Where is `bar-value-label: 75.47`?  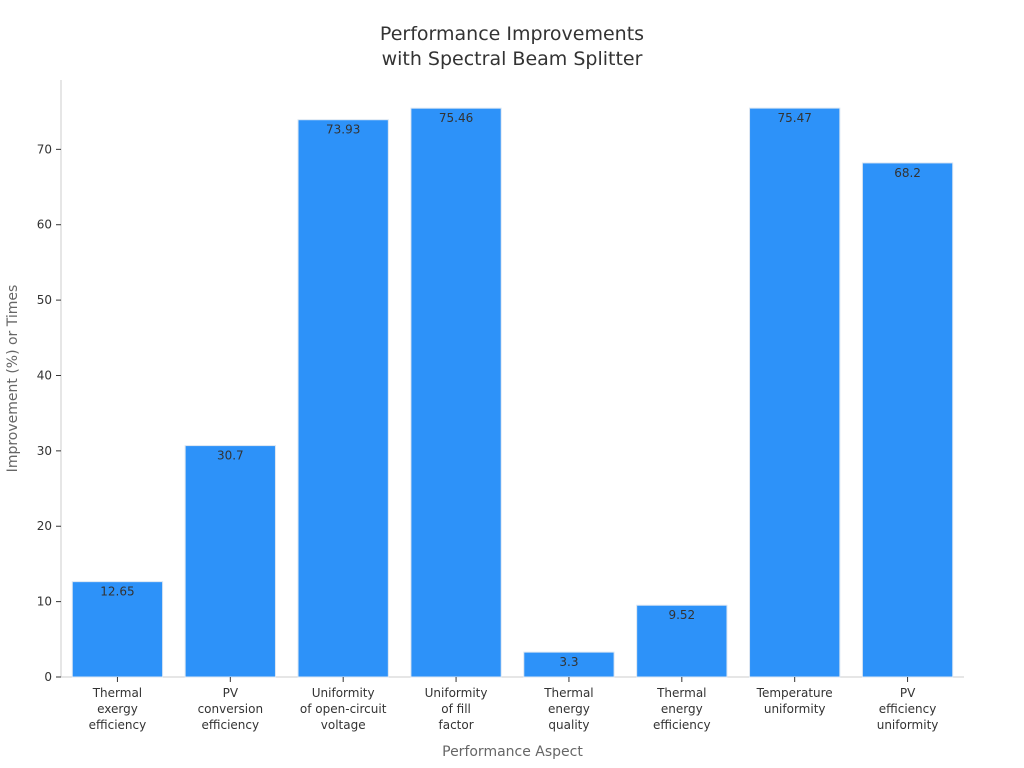 bar-value-label: 75.47 is located at coordinates (795, 118).